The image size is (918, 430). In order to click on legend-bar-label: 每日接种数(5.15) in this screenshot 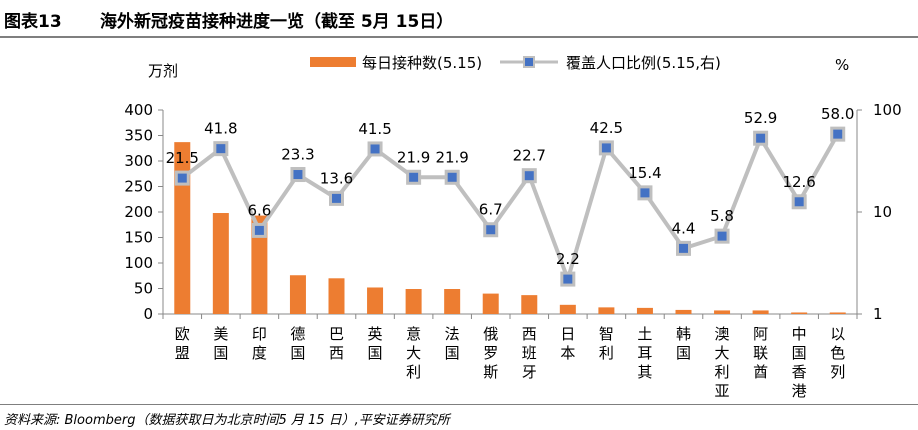, I will do `click(422, 63)`.